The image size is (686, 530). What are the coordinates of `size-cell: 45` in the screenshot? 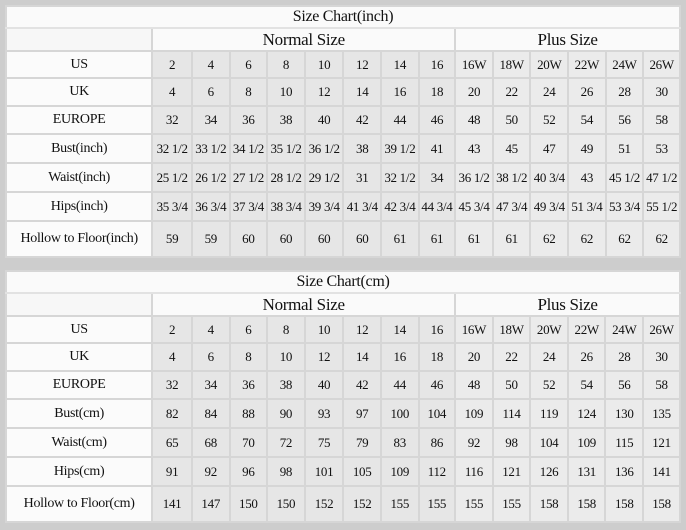 It's located at (511, 148).